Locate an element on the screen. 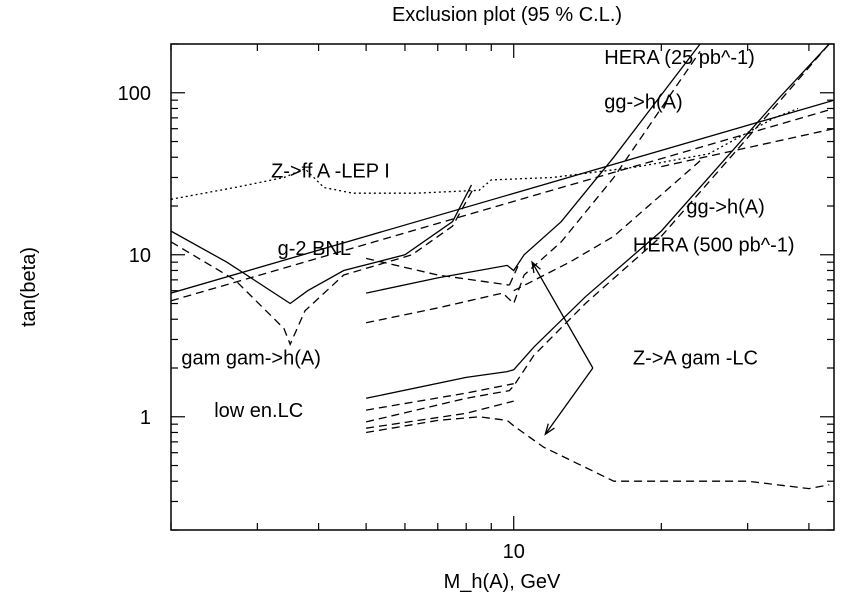  annotation-label: low en.LC is located at coordinates (258, 411).